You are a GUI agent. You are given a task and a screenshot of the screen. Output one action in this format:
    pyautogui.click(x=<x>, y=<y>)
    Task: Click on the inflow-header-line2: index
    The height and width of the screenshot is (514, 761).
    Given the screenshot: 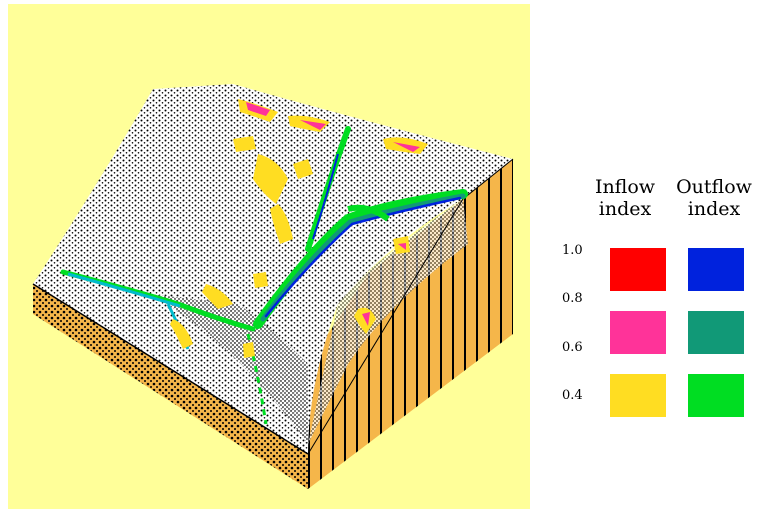 What is the action you would take?
    pyautogui.click(x=625, y=209)
    